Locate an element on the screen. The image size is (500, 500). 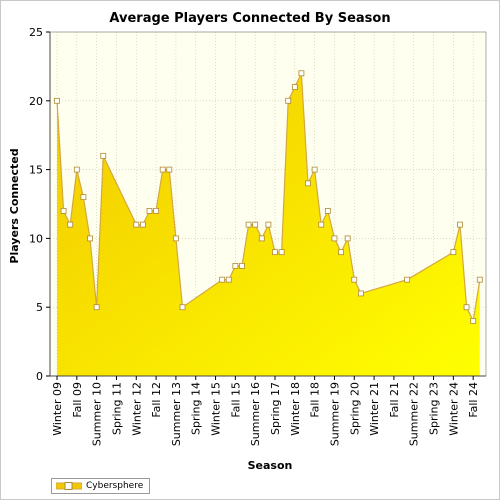
legend-swatch is located at coordinates (69, 486).